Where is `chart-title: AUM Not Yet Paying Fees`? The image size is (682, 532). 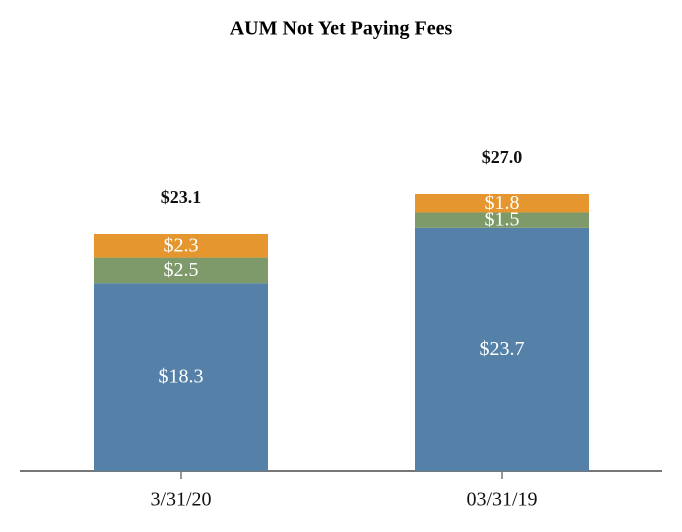 chart-title: AUM Not Yet Paying Fees is located at coordinates (341, 29).